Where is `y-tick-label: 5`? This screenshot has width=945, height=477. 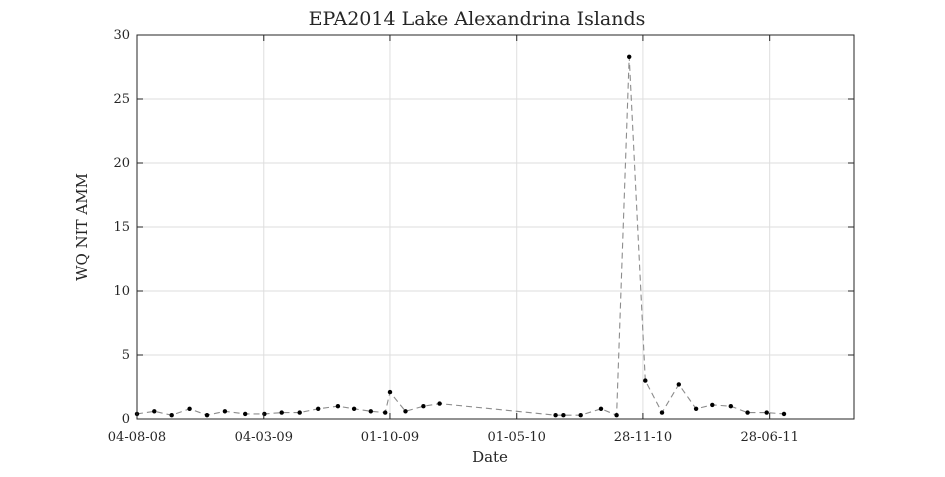
y-tick-label: 5 is located at coordinates (126, 355).